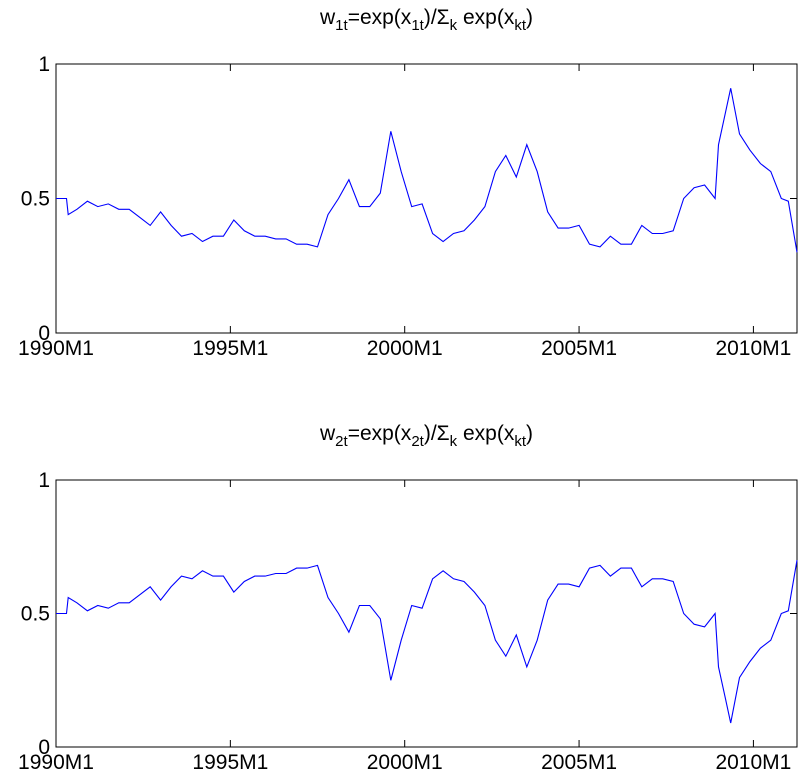 The image size is (798, 783). I want to click on chart-title: w1t=exp(x1t)/Σk exp(xkt), so click(426, 20).